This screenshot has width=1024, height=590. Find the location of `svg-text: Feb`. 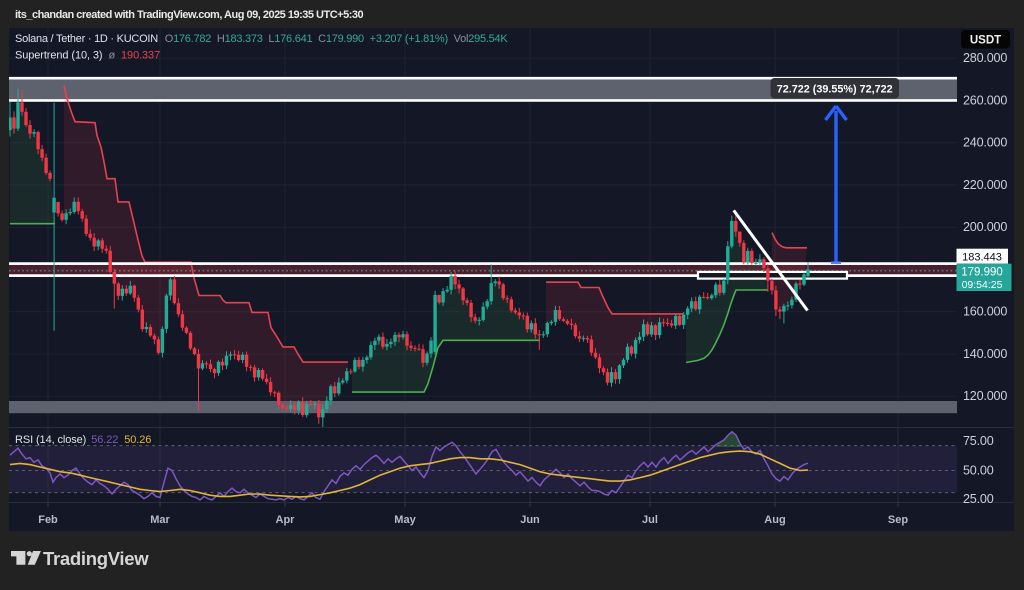

svg-text: Feb is located at coordinates (48, 520).